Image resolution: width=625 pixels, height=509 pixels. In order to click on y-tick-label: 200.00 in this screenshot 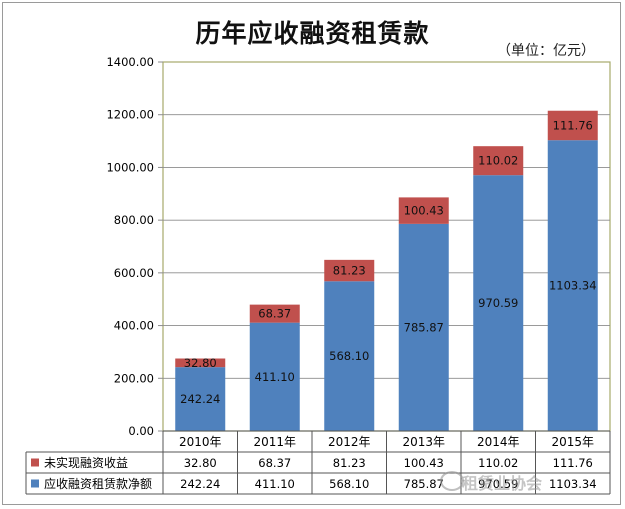, I will do `click(134, 378)`.